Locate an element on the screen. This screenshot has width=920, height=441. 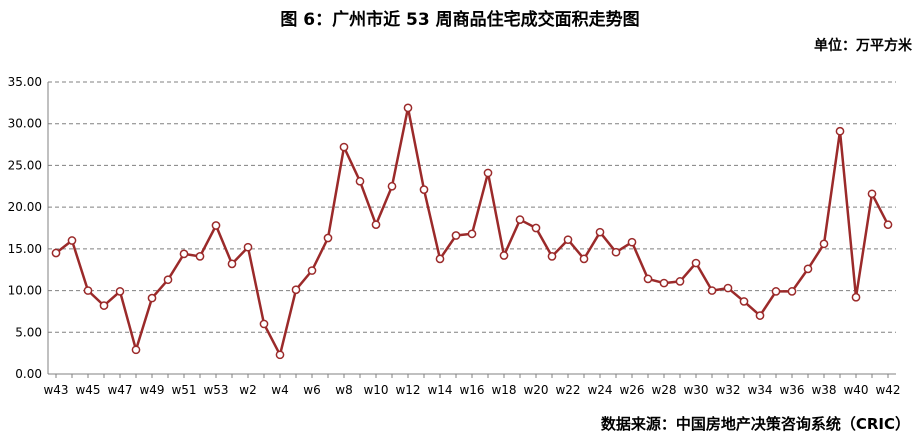
y-tick-label: 35.00 is located at coordinates (25, 82).